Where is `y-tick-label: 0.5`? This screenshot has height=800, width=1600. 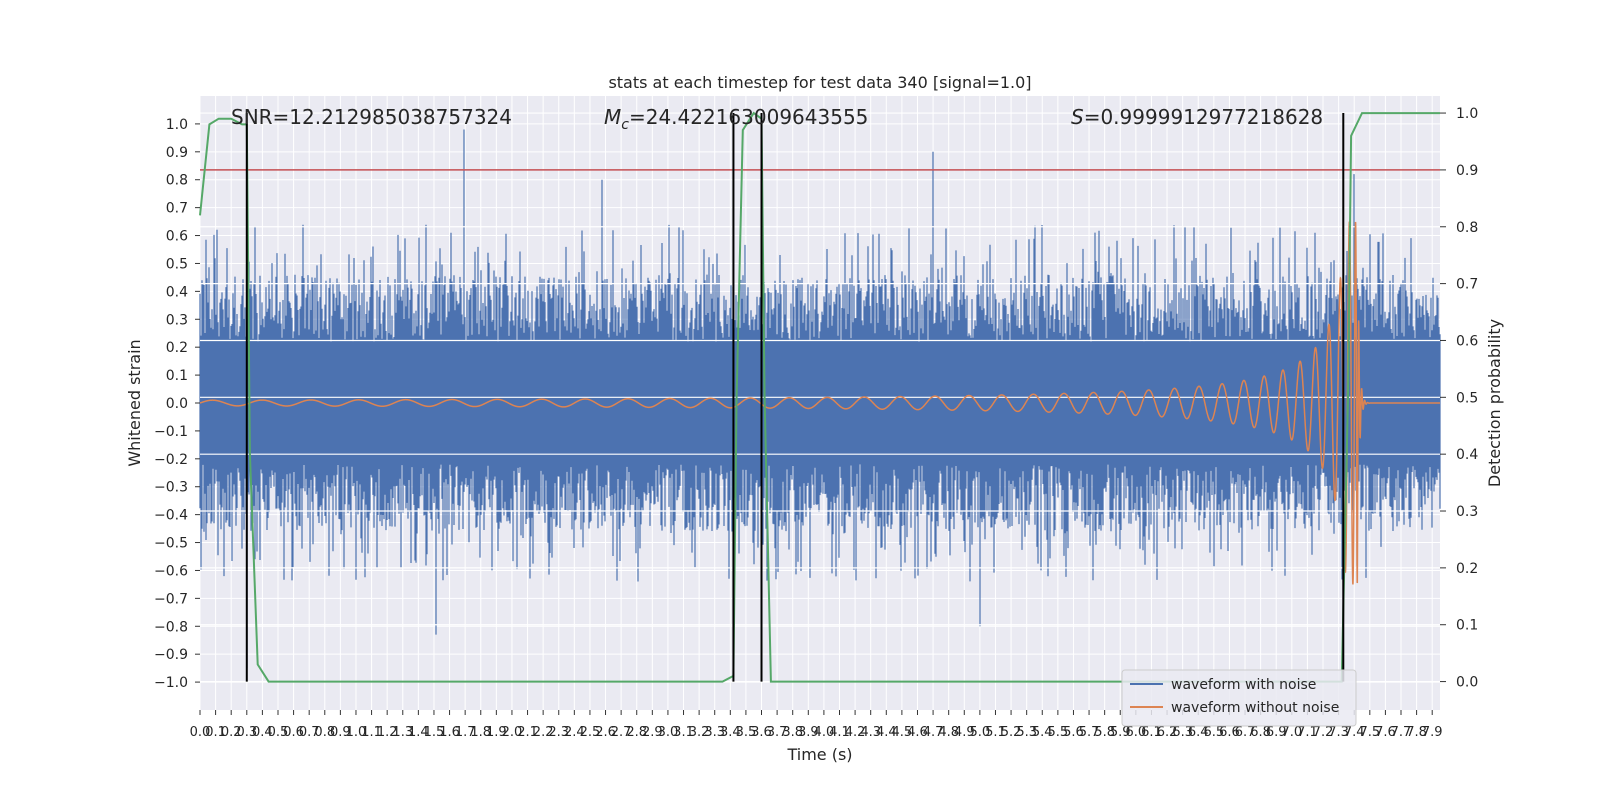
y-tick-label: 0.5 is located at coordinates (177, 264).